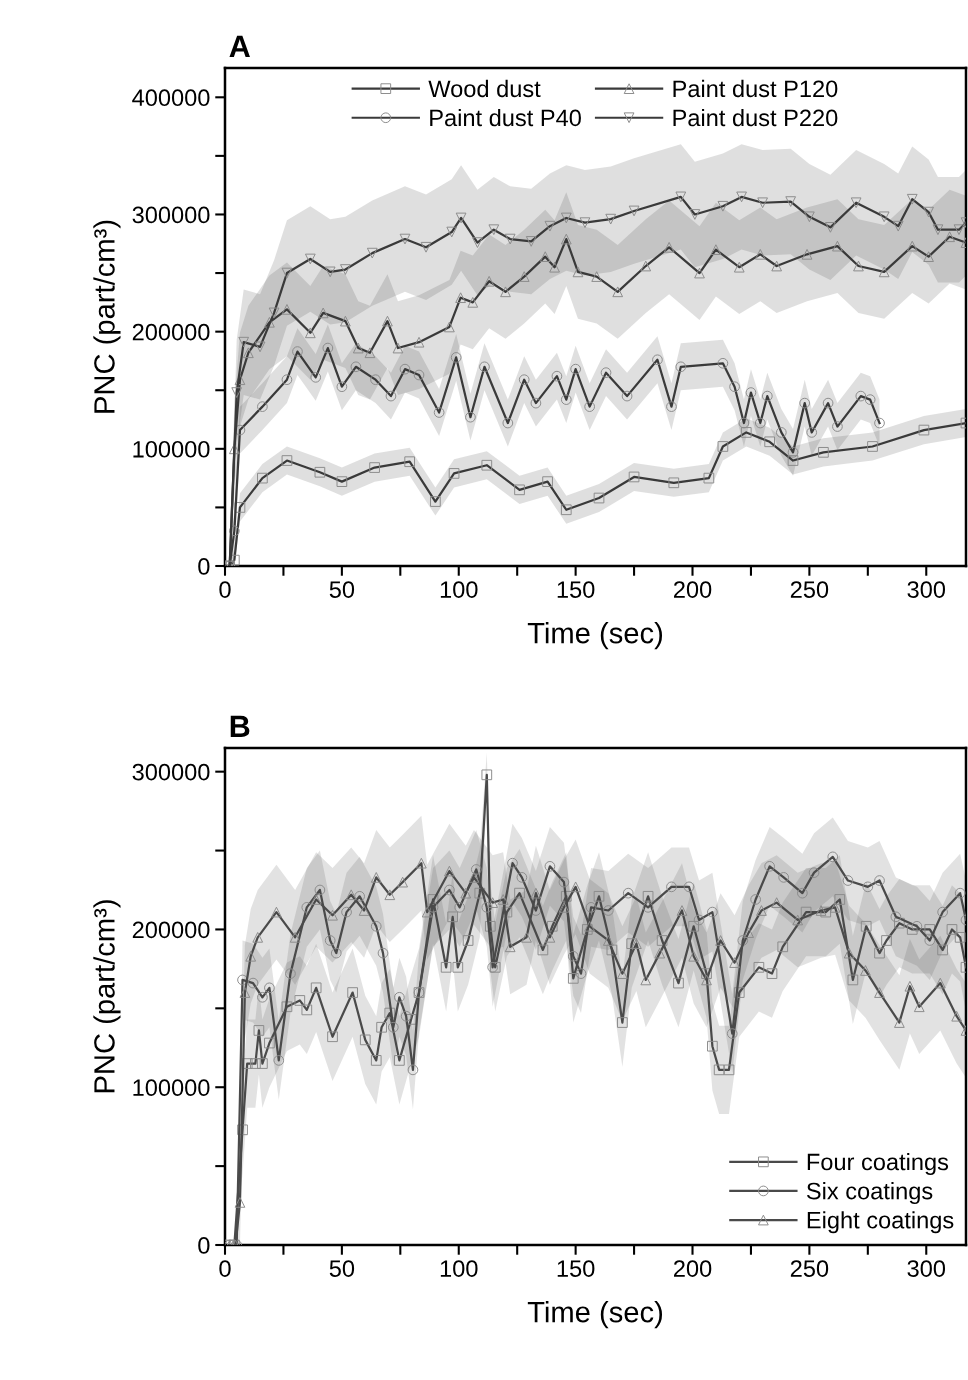 The height and width of the screenshot is (1380, 968). I want to click on legend-label: Wood dust, so click(484, 88).